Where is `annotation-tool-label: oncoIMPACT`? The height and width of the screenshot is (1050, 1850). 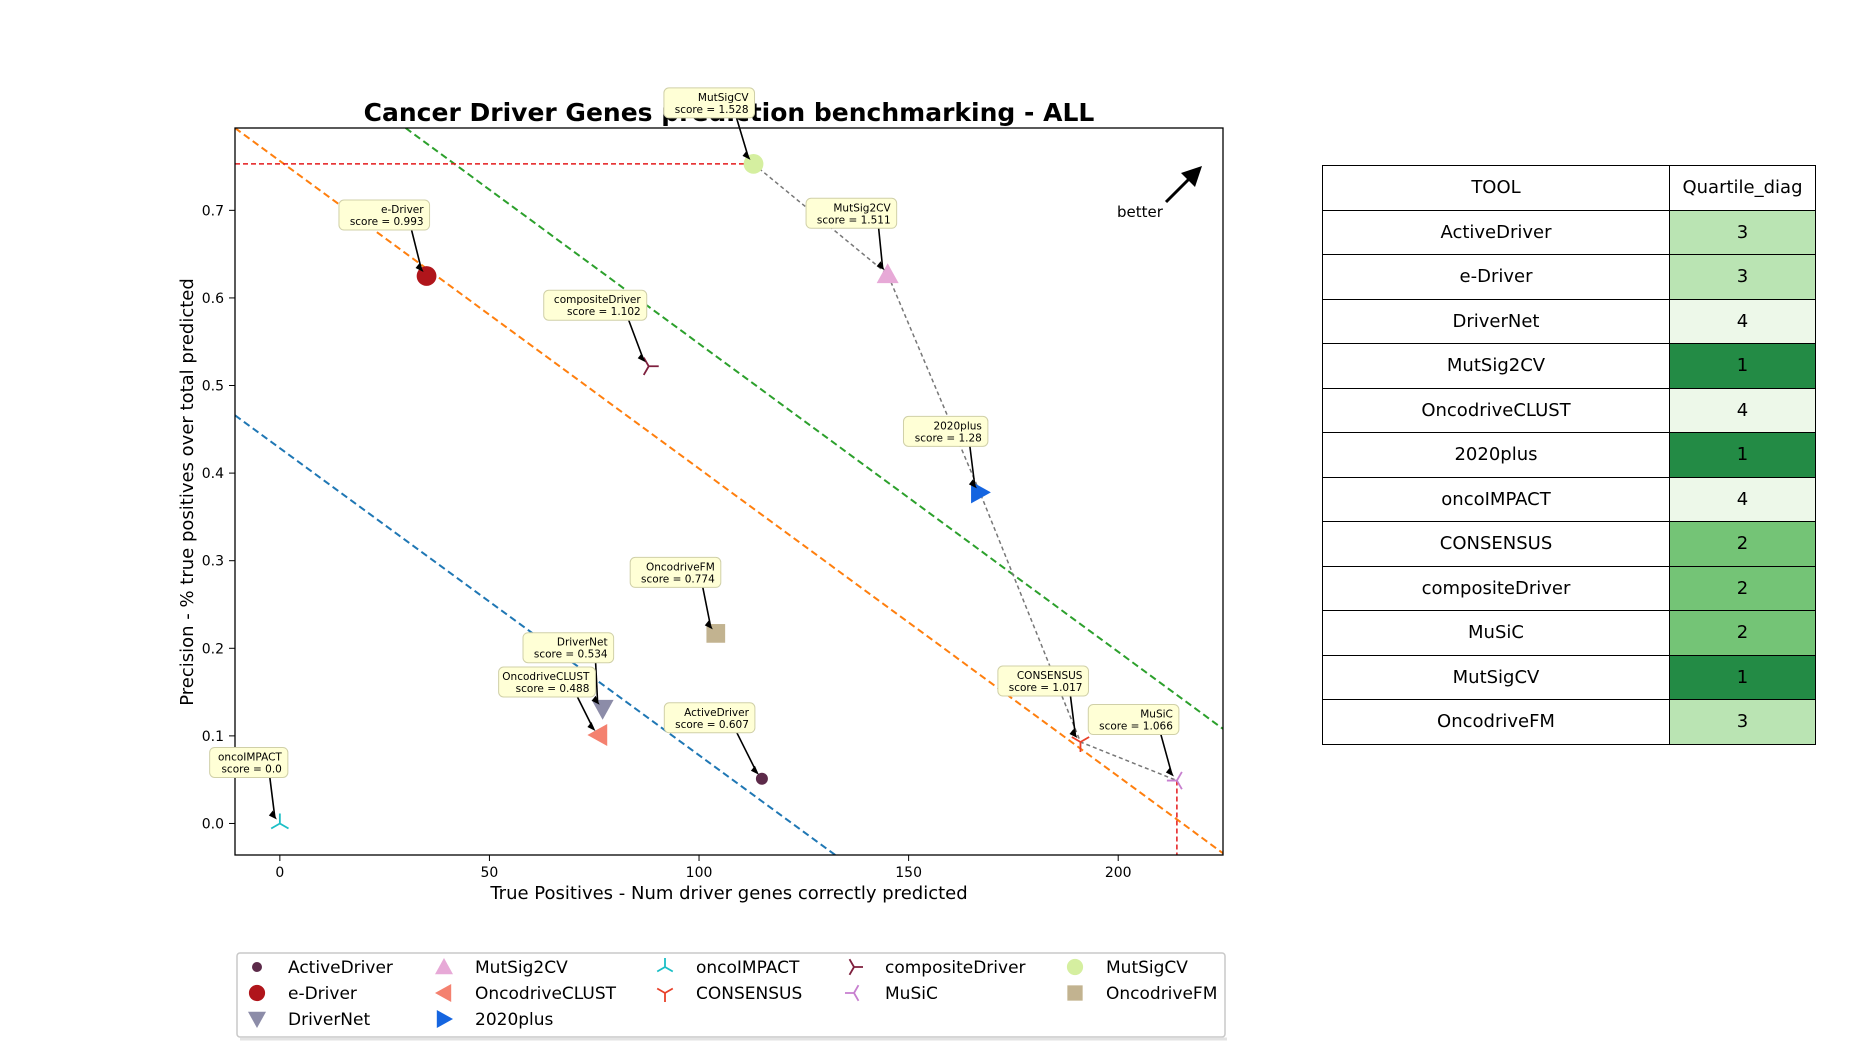
annotation-tool-label: oncoIMPACT is located at coordinates (250, 757).